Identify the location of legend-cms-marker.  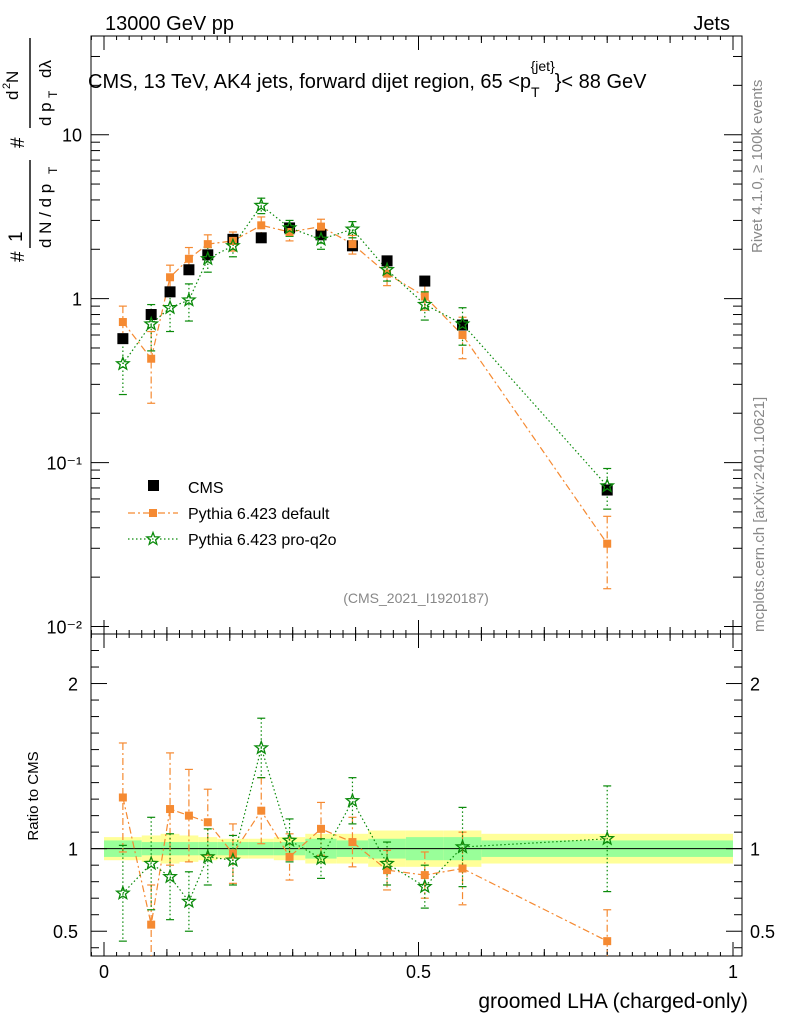
(153, 485).